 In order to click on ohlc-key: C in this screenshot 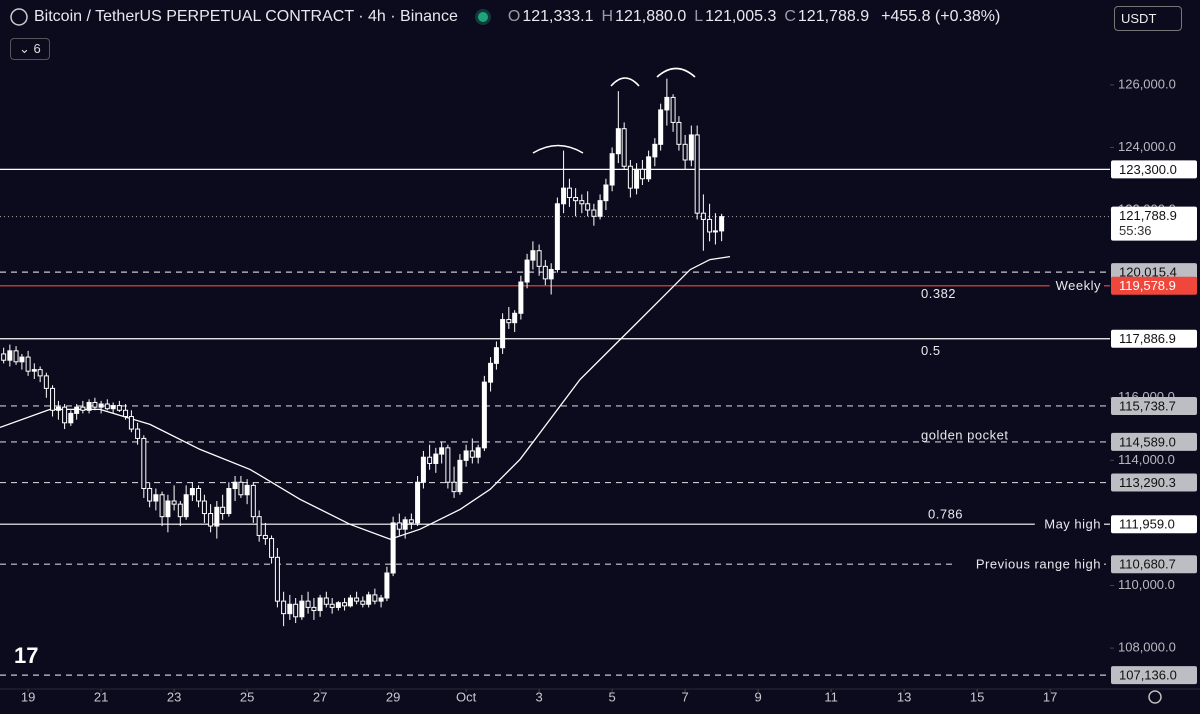, I will do `click(790, 16)`.